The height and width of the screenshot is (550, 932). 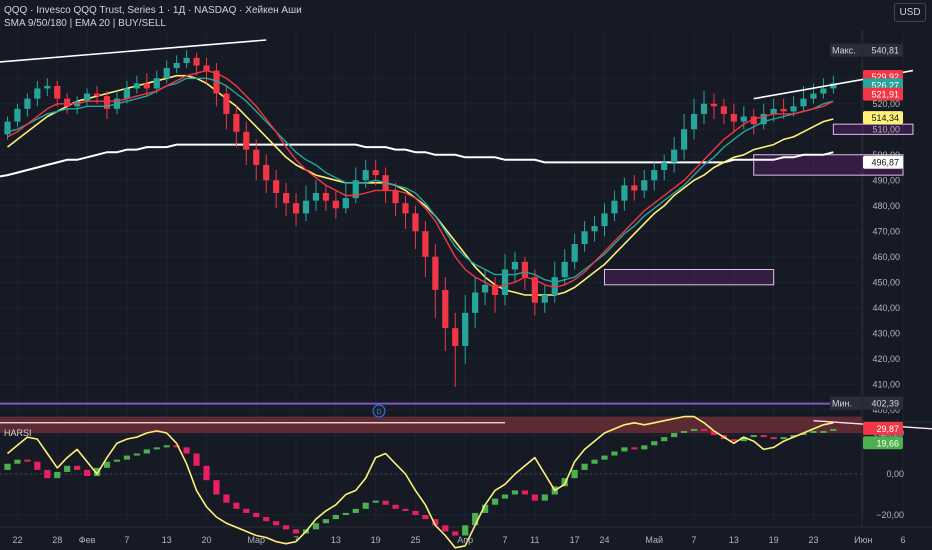 What do you see at coordinates (886, 129) in the screenshot?
I see `price-tick-label: 510,00` at bounding box center [886, 129].